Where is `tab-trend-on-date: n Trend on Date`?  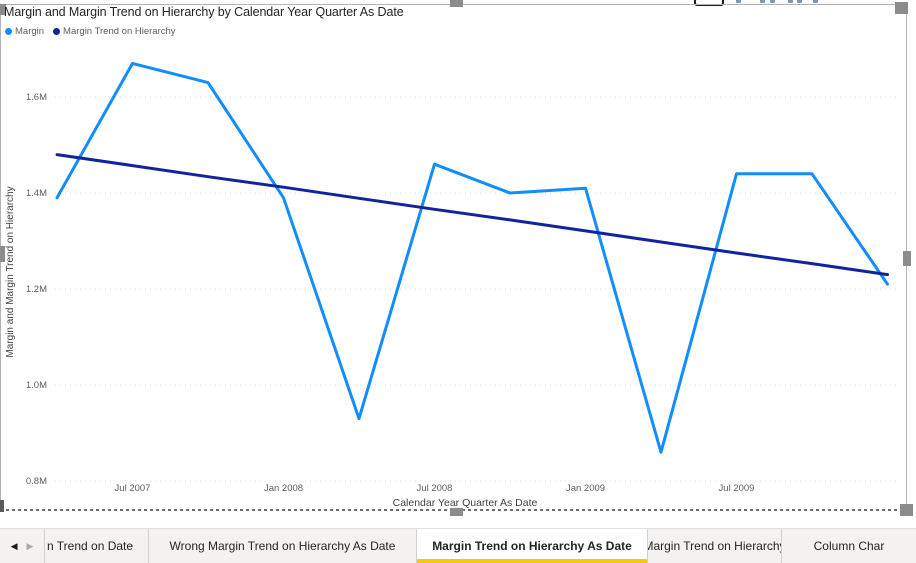
tab-trend-on-date: n Trend on Date is located at coordinates (97, 546).